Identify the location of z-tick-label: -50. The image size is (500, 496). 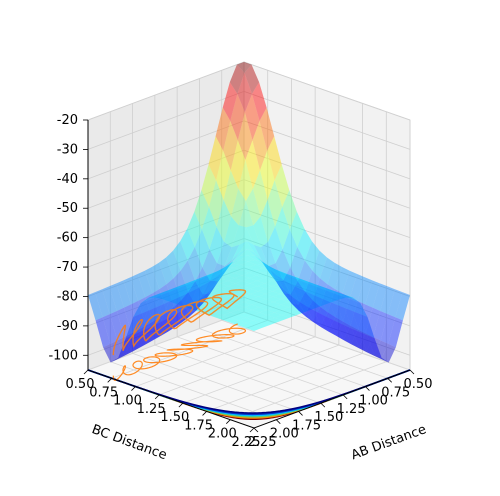
(67, 208).